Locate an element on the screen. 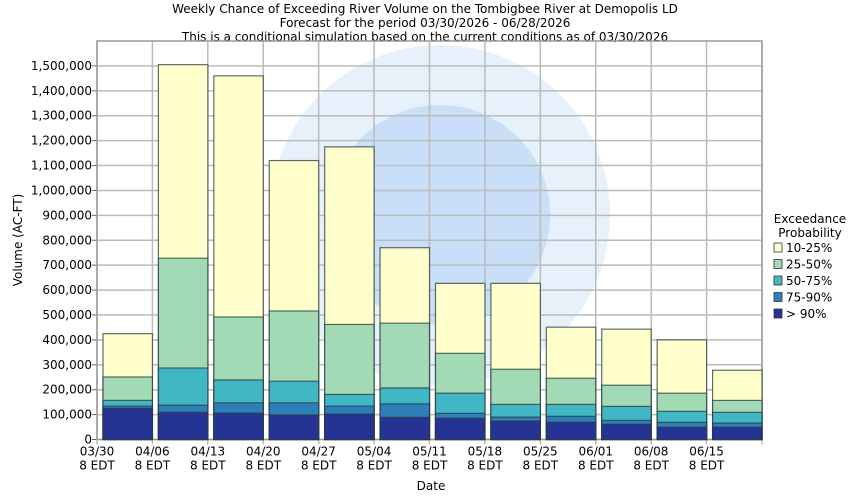 This screenshot has height=500, width=850. legend-label: > 90% is located at coordinates (806, 314).